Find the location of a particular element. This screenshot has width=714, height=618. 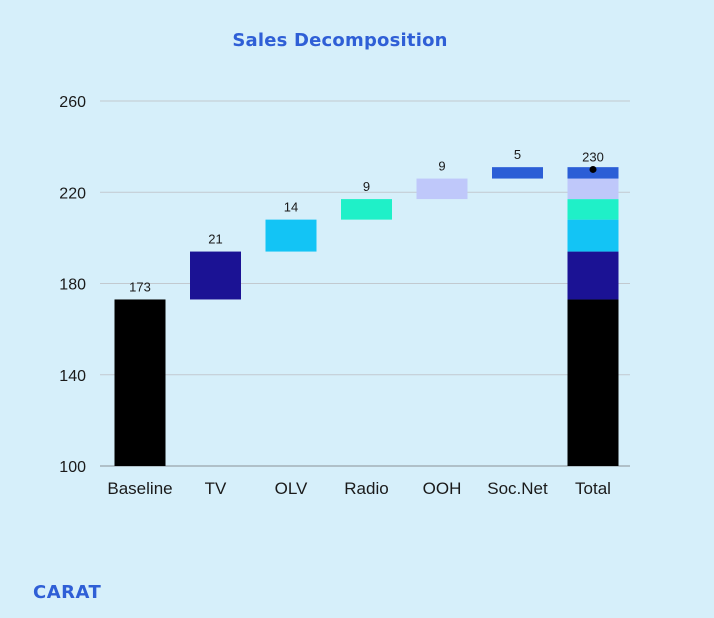

data-label: 5 is located at coordinates (517, 154).